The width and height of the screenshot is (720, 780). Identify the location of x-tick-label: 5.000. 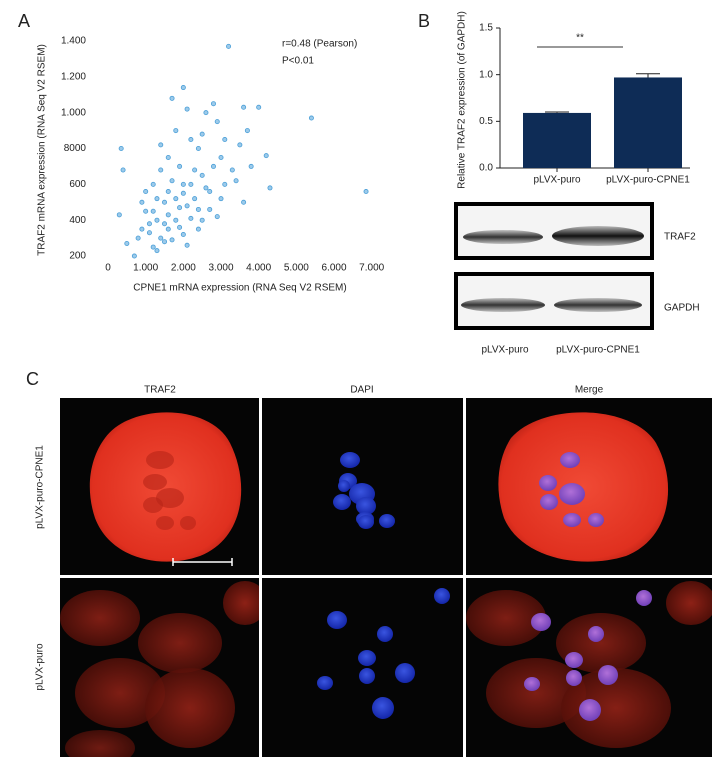
(296, 268).